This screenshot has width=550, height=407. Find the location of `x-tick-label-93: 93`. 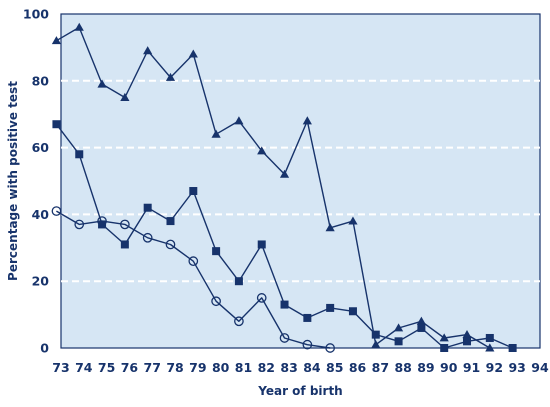

x-tick-label-93: 93 is located at coordinates (516, 367).